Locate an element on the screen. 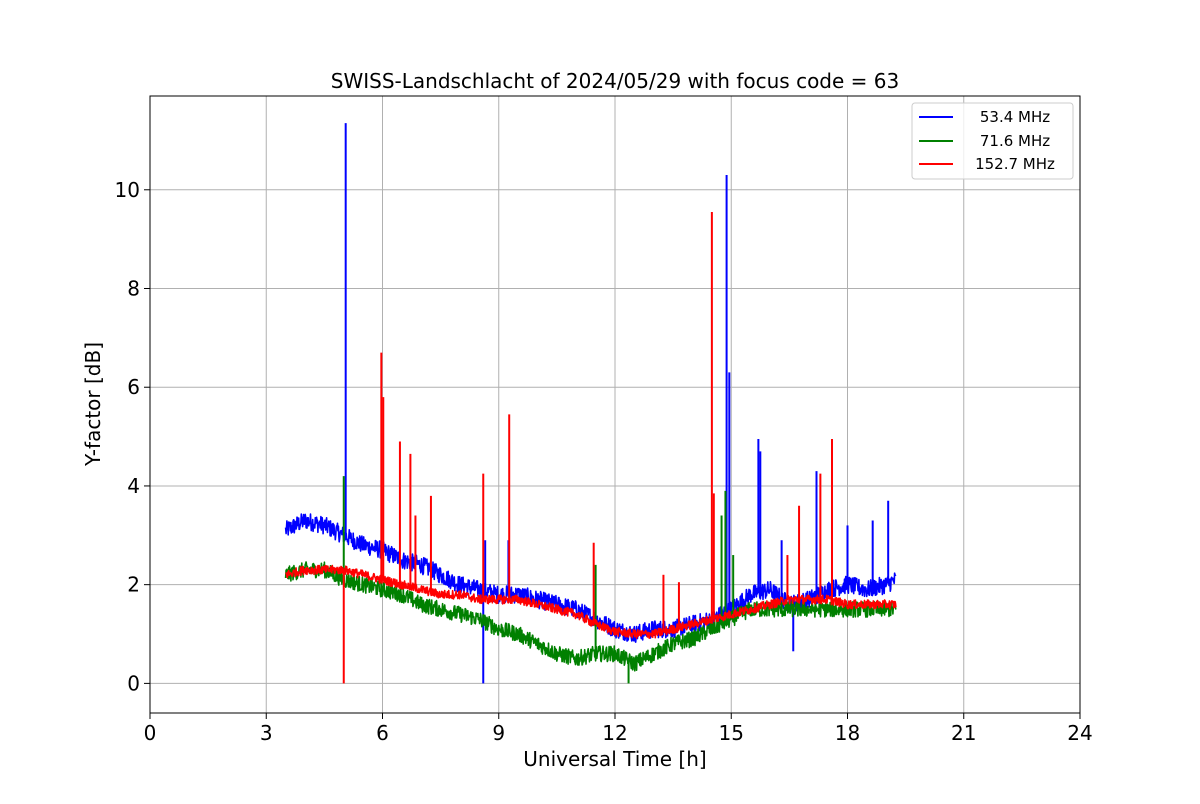 This screenshot has width=1200, height=804. legend: 53.4 MHz 71.6 MHz 152.7 MHz is located at coordinates (992, 141).